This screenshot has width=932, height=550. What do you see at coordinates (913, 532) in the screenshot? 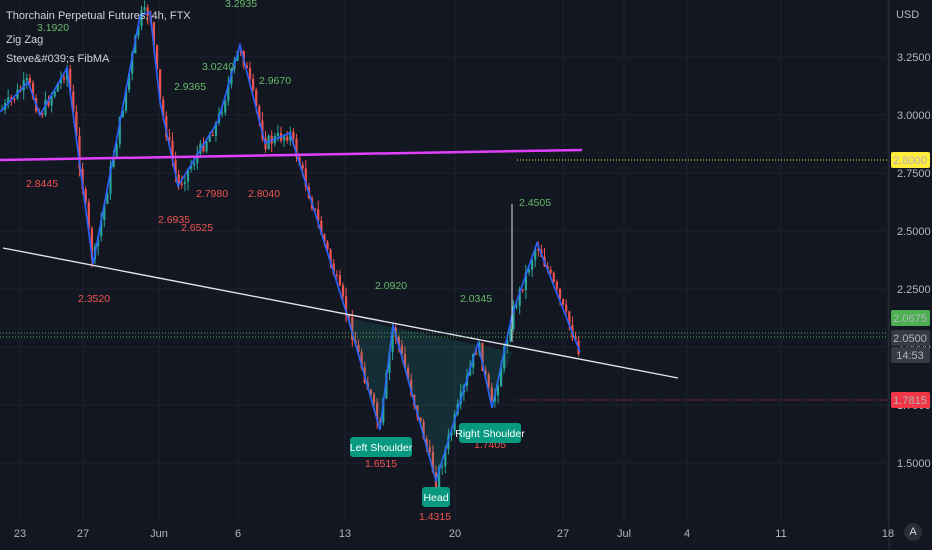
I see `auto-scale-icon: A` at bounding box center [913, 532].